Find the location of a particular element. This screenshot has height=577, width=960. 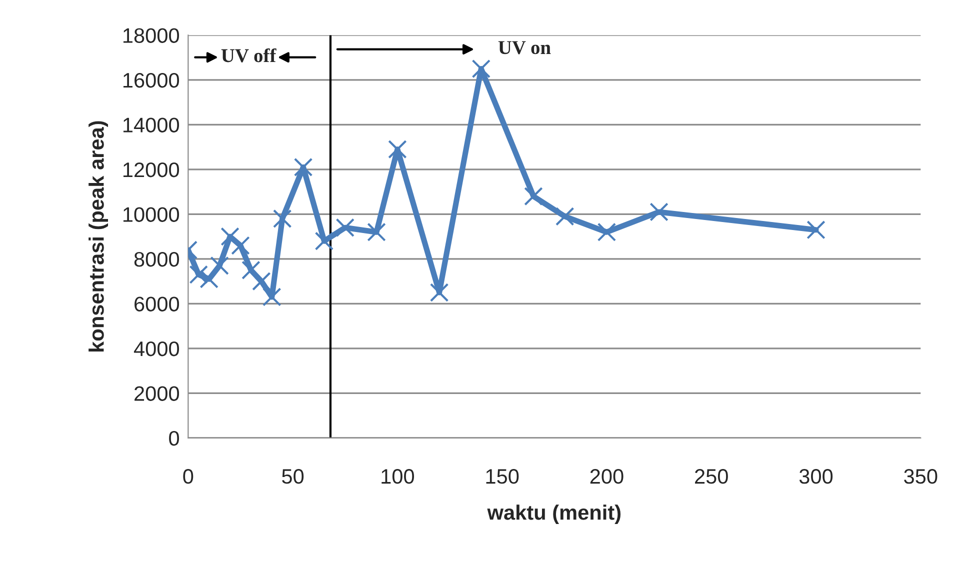

x-tick-label: 200 is located at coordinates (607, 476).